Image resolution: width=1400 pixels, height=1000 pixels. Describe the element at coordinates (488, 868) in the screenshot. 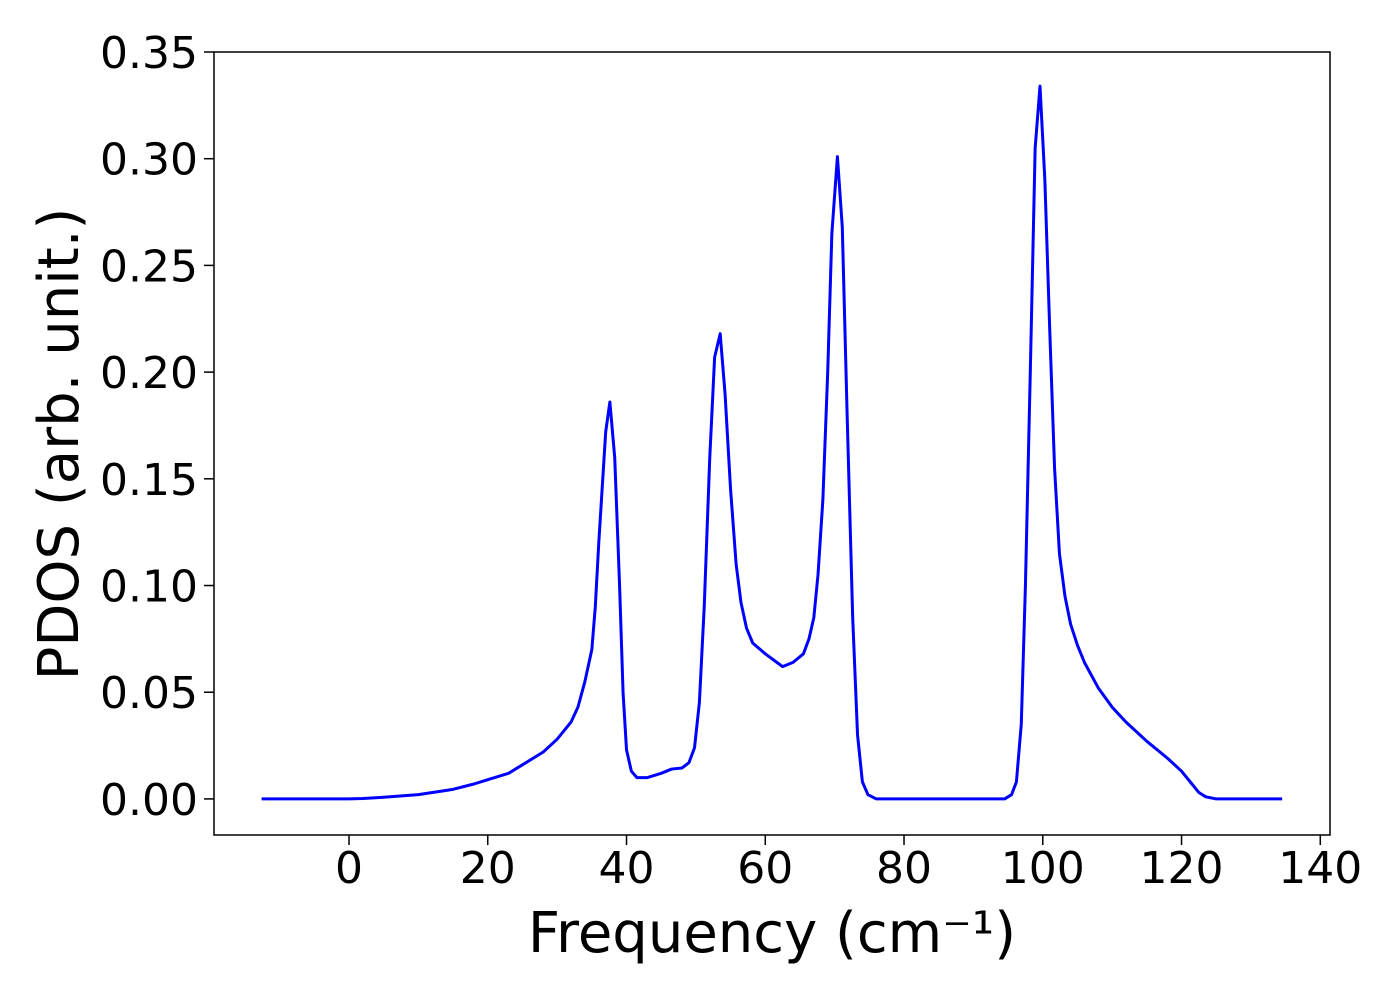

I see `x-tick-label: 20` at that location.